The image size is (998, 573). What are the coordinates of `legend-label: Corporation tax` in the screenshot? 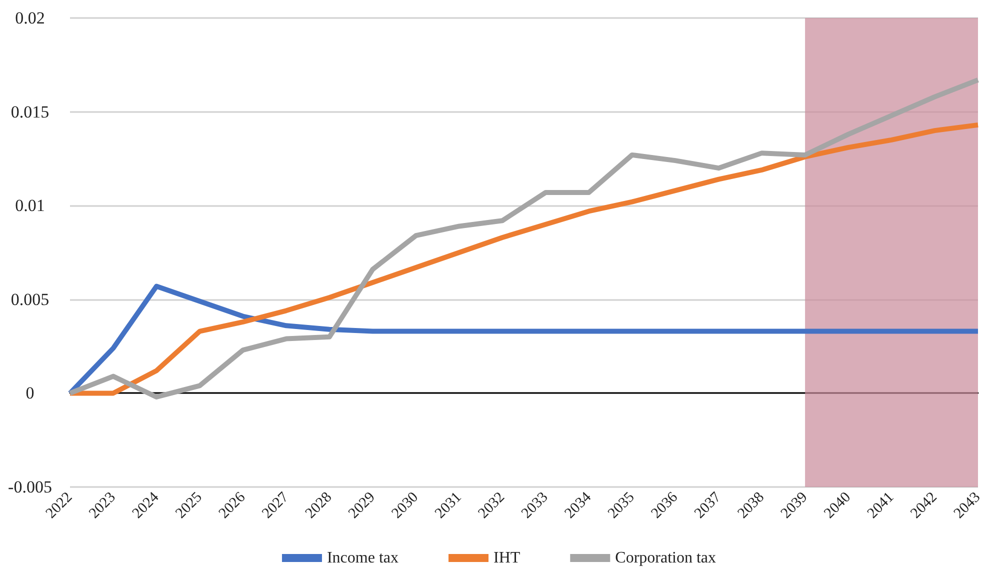 It's located at (665, 558).